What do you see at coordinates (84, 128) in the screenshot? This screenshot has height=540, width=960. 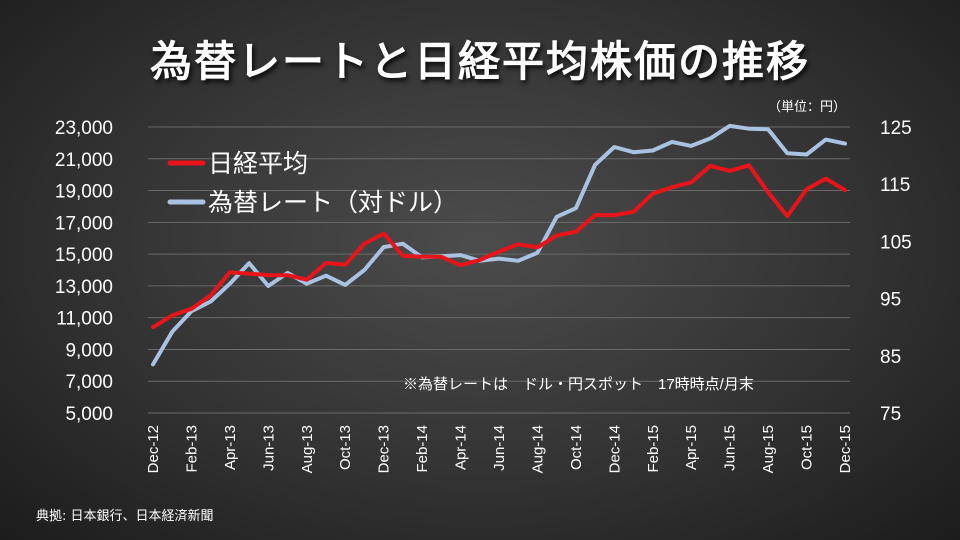 I see `y-left-tick-label: 23,000` at bounding box center [84, 128].